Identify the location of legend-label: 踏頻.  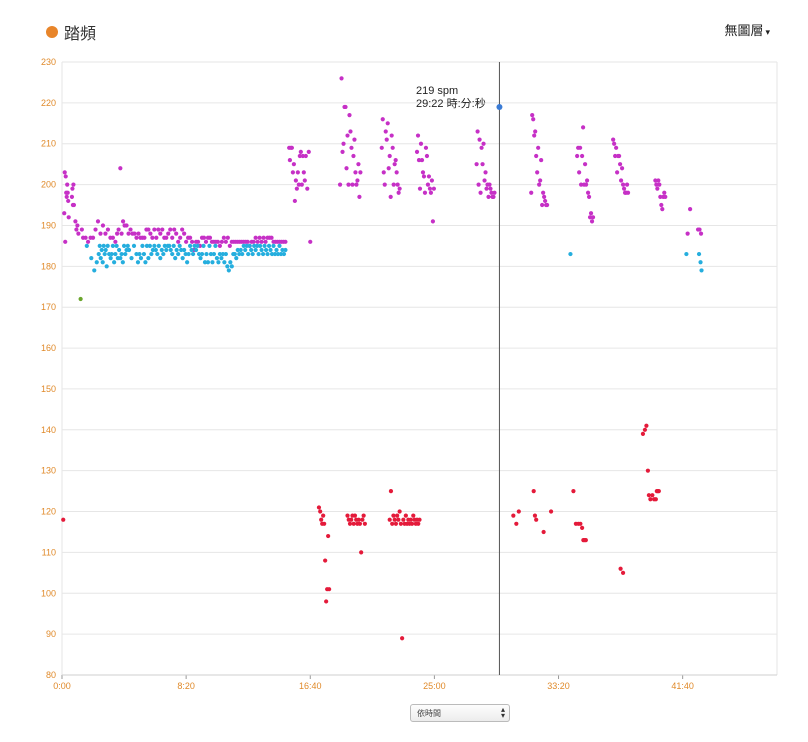
(80, 34).